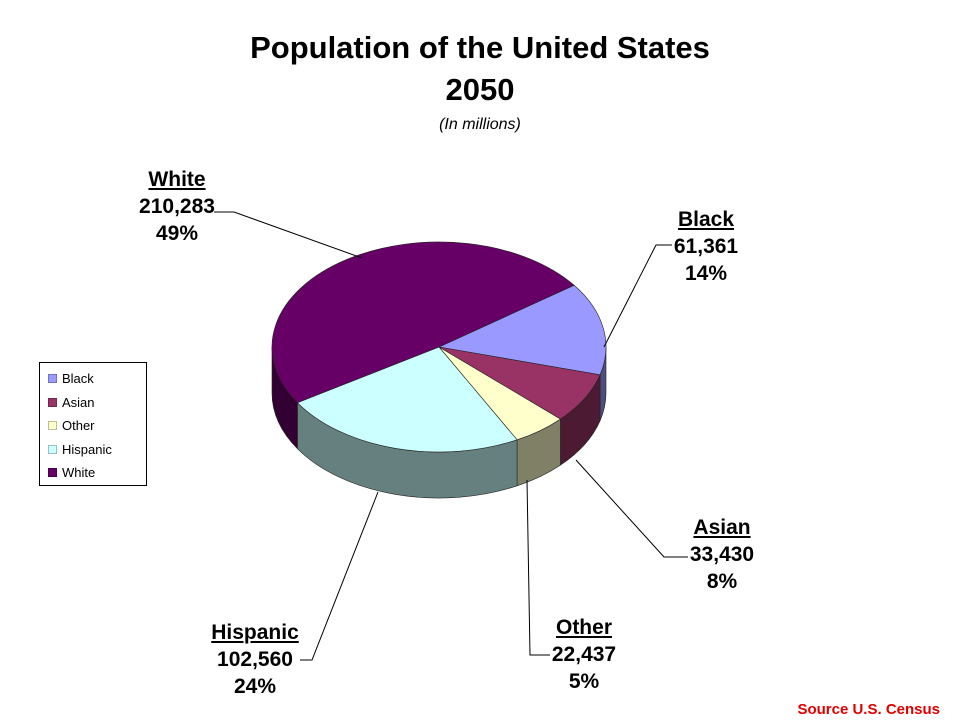  I want to click on slice-value-hispanic: 102,560, so click(255, 659).